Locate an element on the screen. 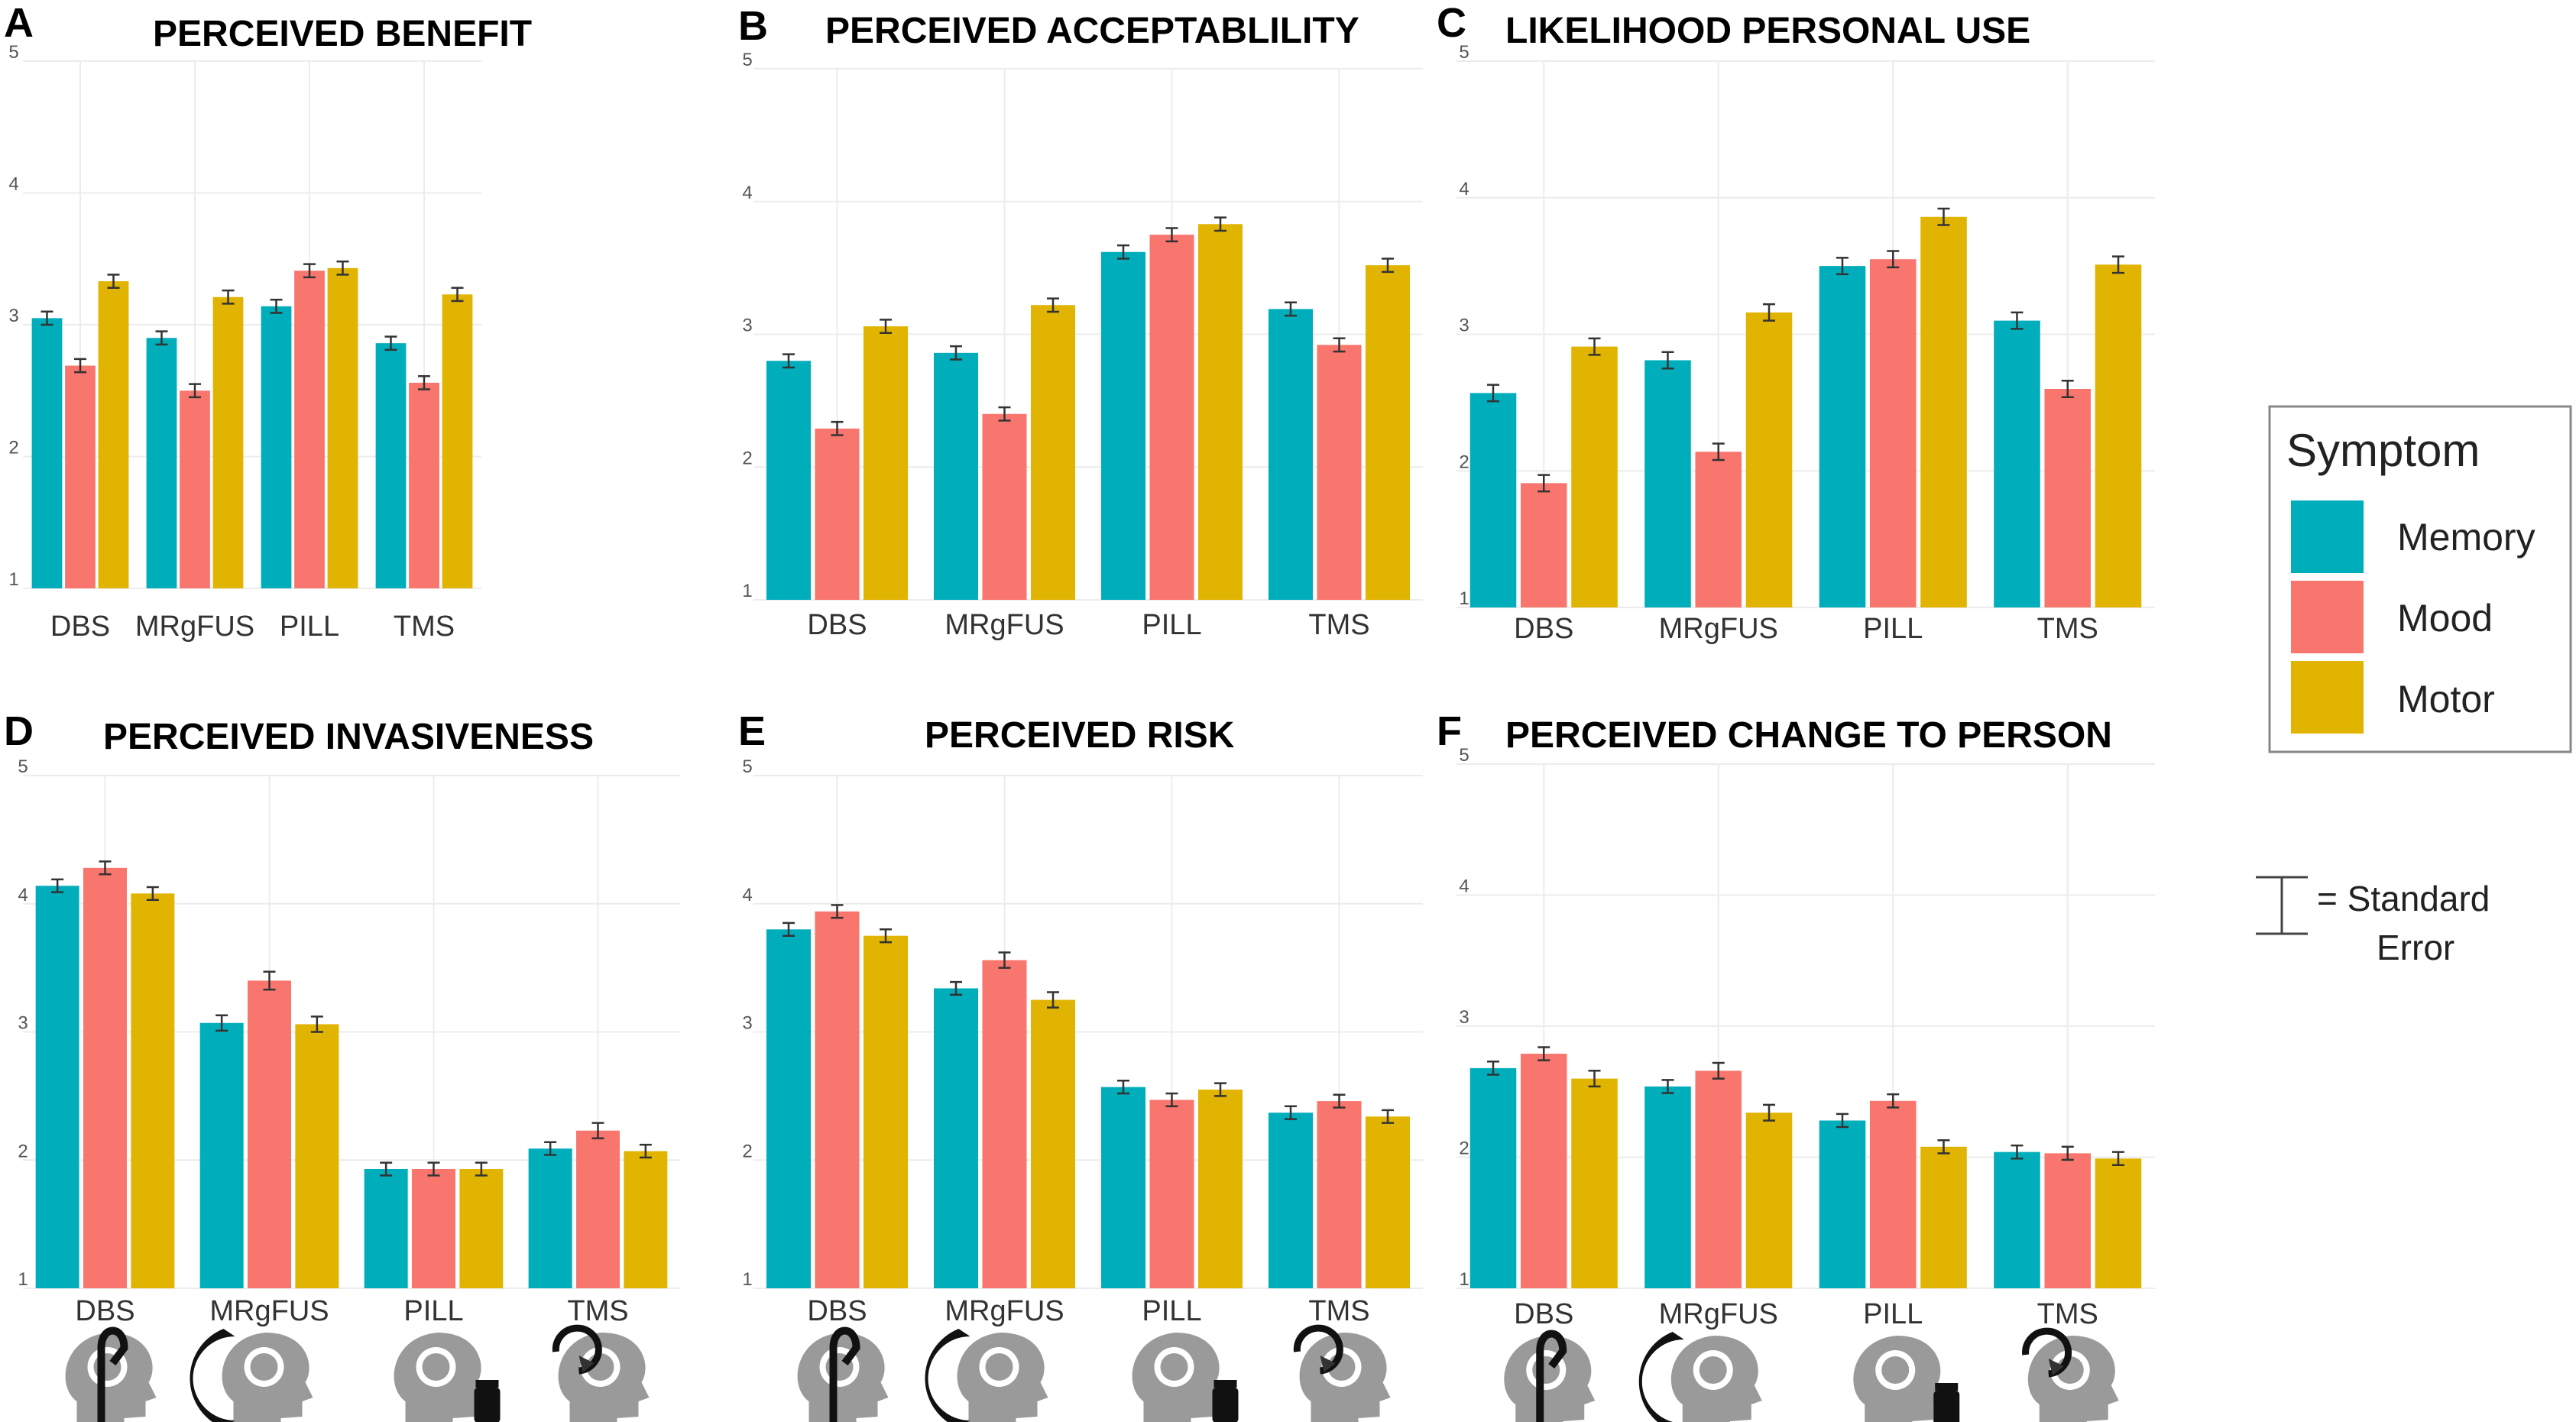  panel-letter: C is located at coordinates (1451, 23).